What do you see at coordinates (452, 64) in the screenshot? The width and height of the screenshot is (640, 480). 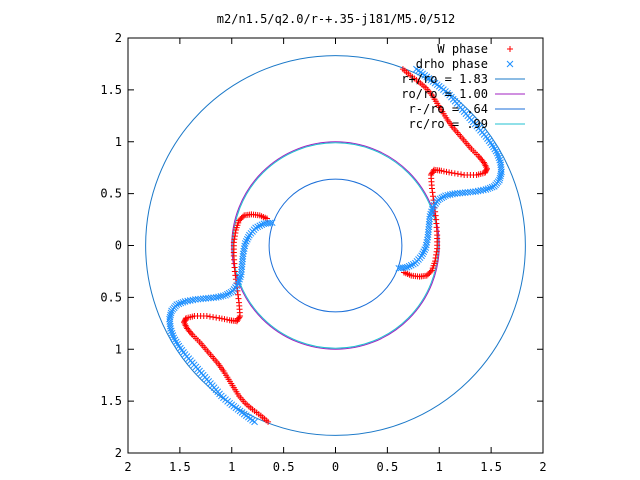 I see `legend-label: drho phase` at bounding box center [452, 64].